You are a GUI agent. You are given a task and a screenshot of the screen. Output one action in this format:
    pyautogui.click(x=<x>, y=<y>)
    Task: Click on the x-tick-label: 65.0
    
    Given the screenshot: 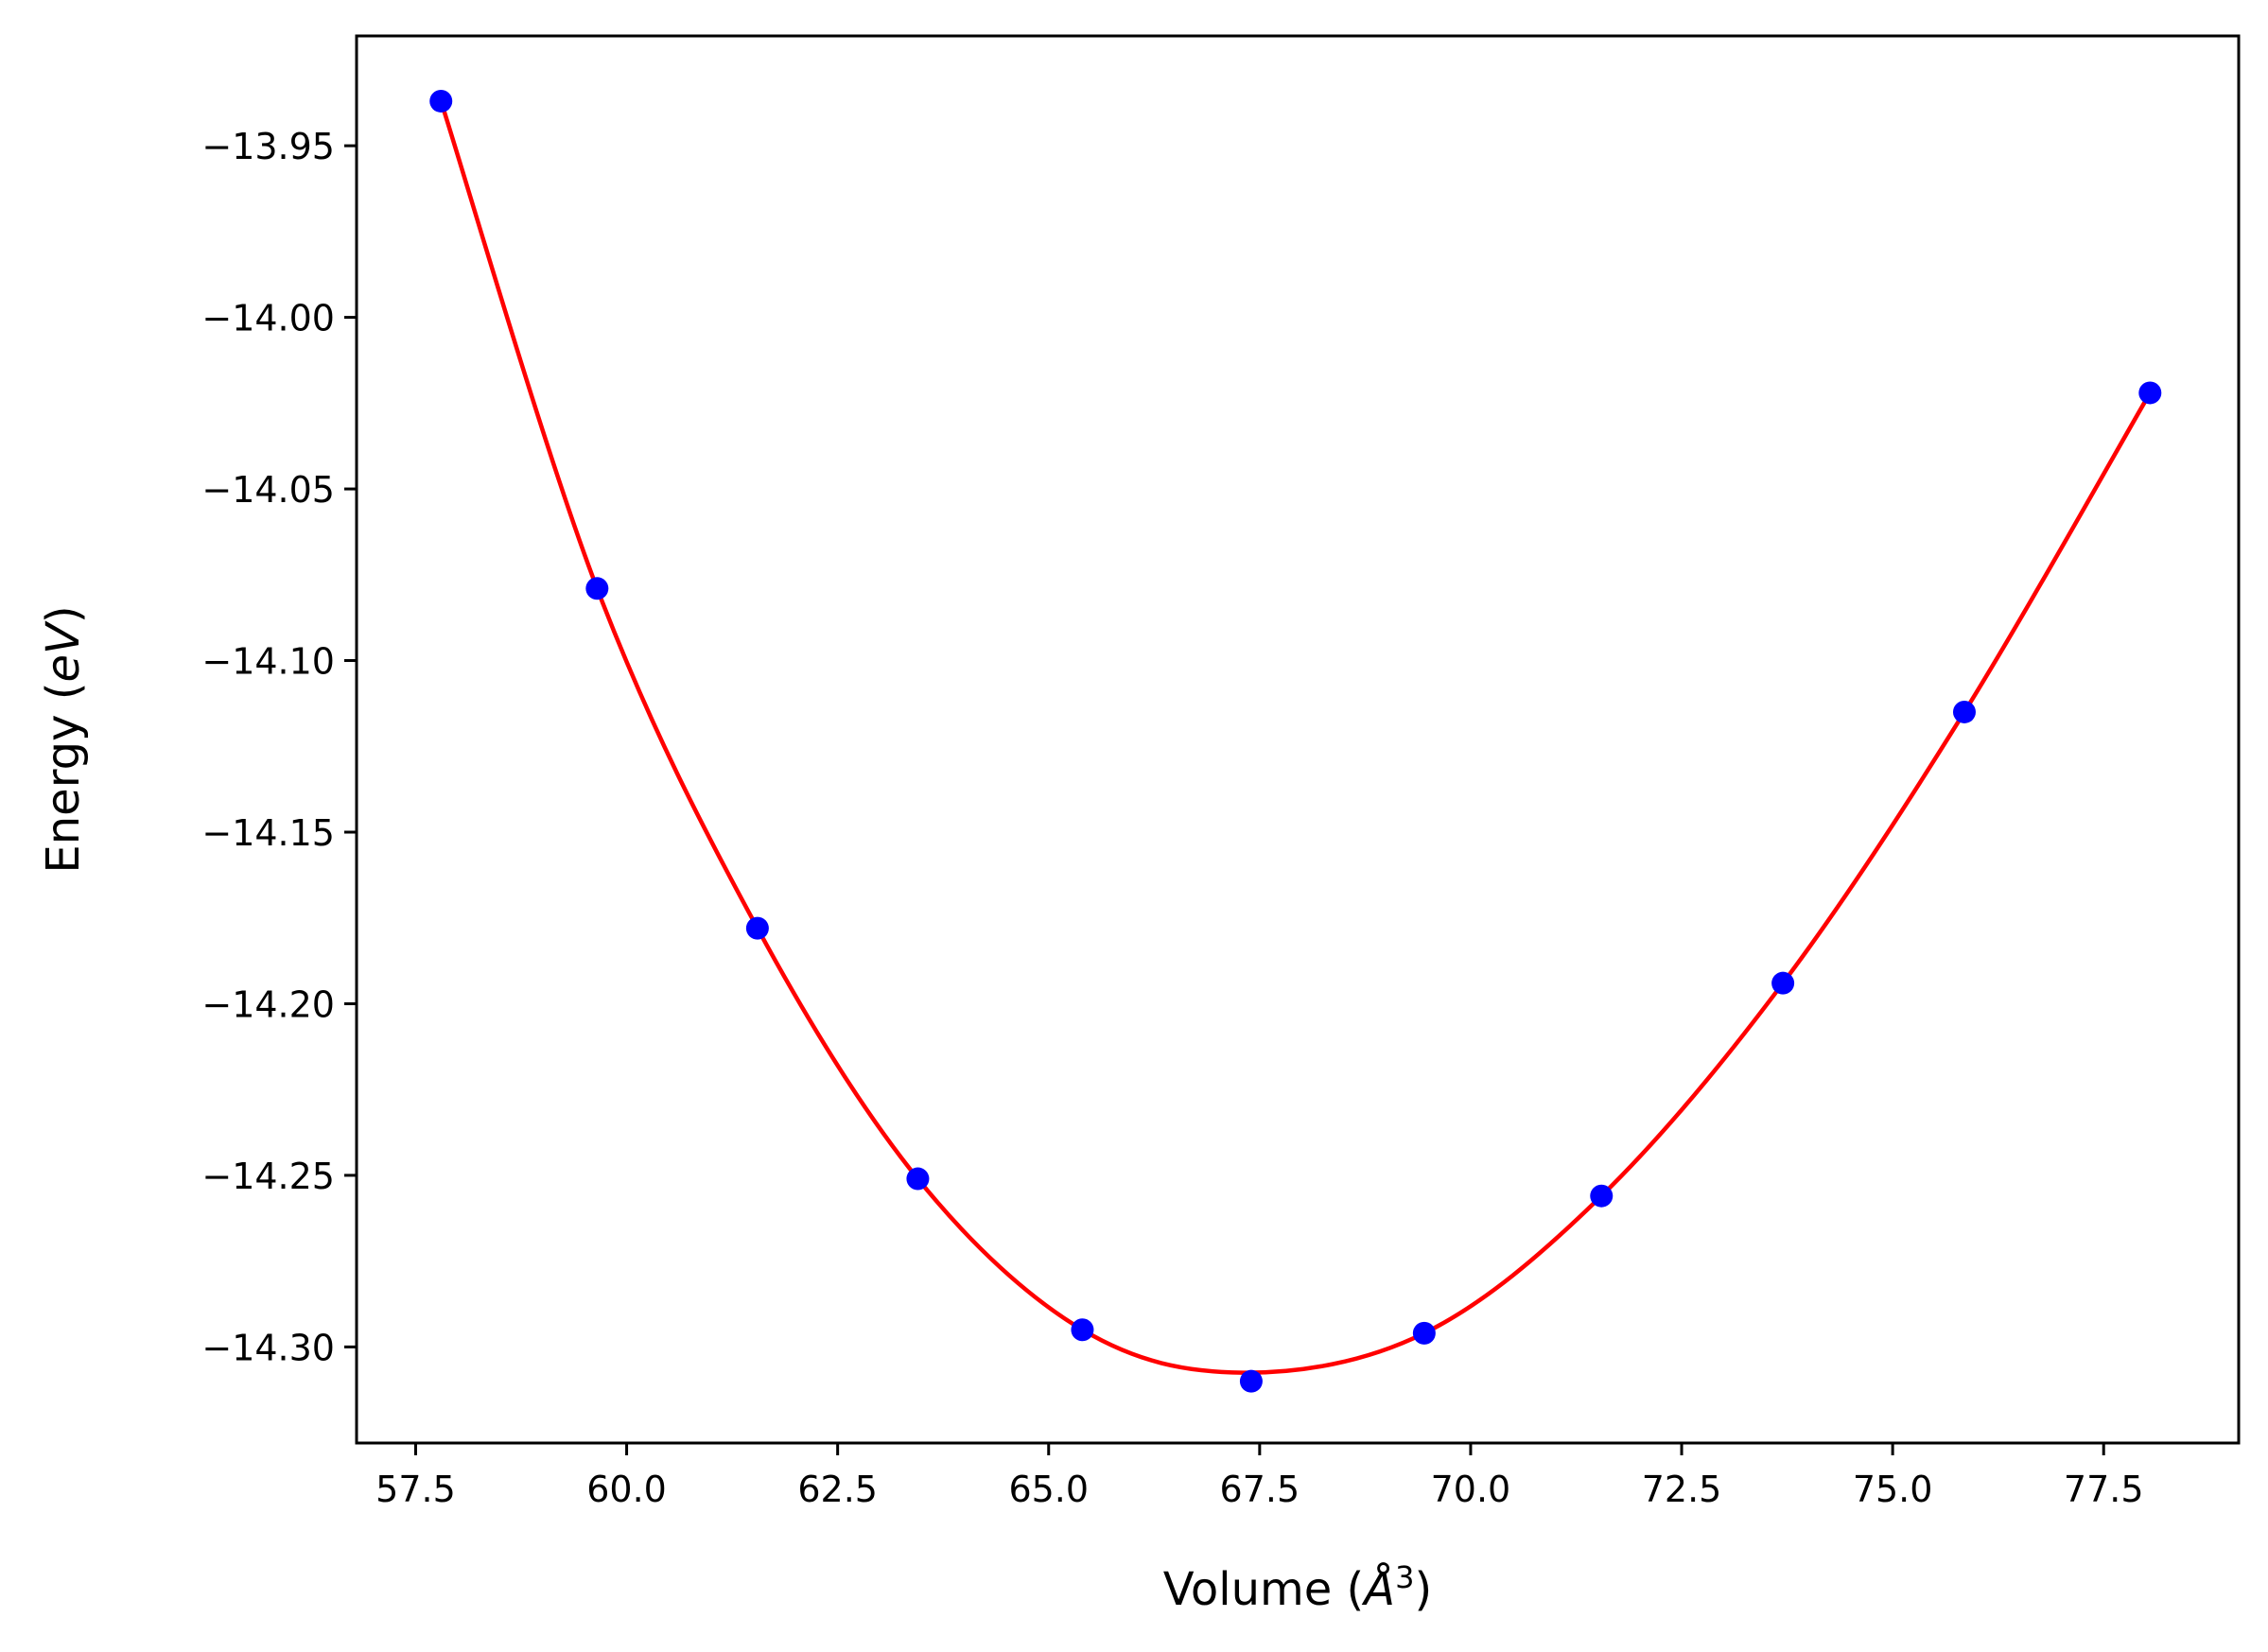 What is the action you would take?
    pyautogui.click(x=1048, y=1490)
    